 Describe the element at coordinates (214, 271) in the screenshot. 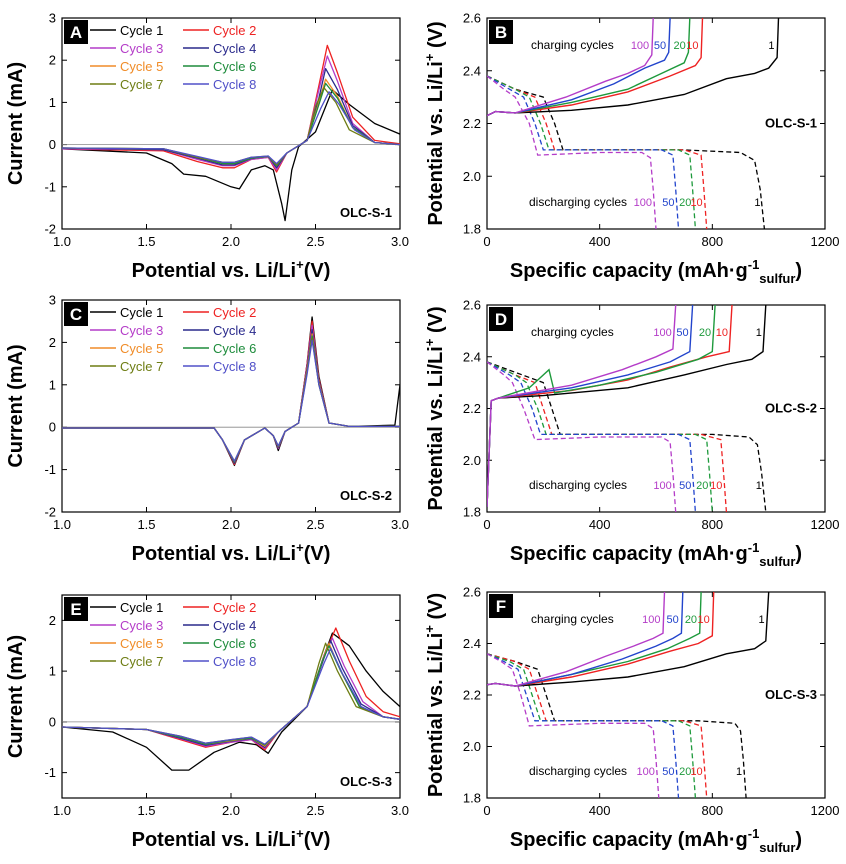

I see `x-axis-title-main: Potential vs. Li/Li` at that location.